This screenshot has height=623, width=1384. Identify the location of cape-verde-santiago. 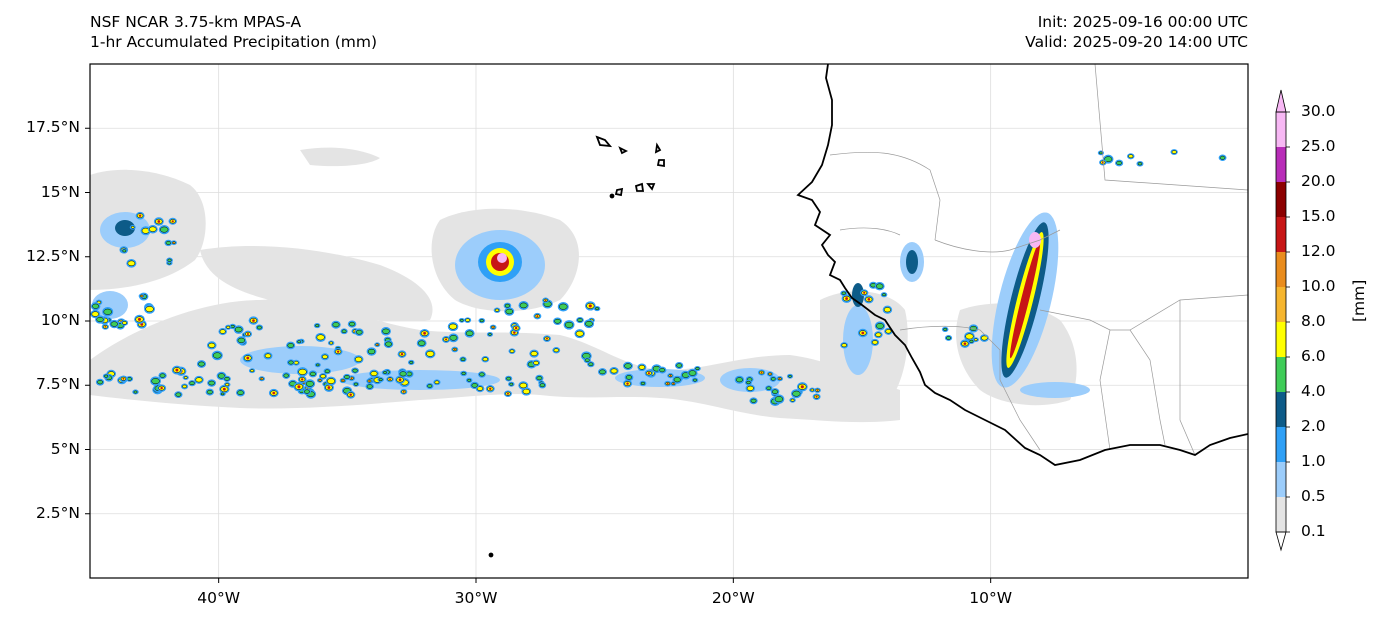
(639, 187).